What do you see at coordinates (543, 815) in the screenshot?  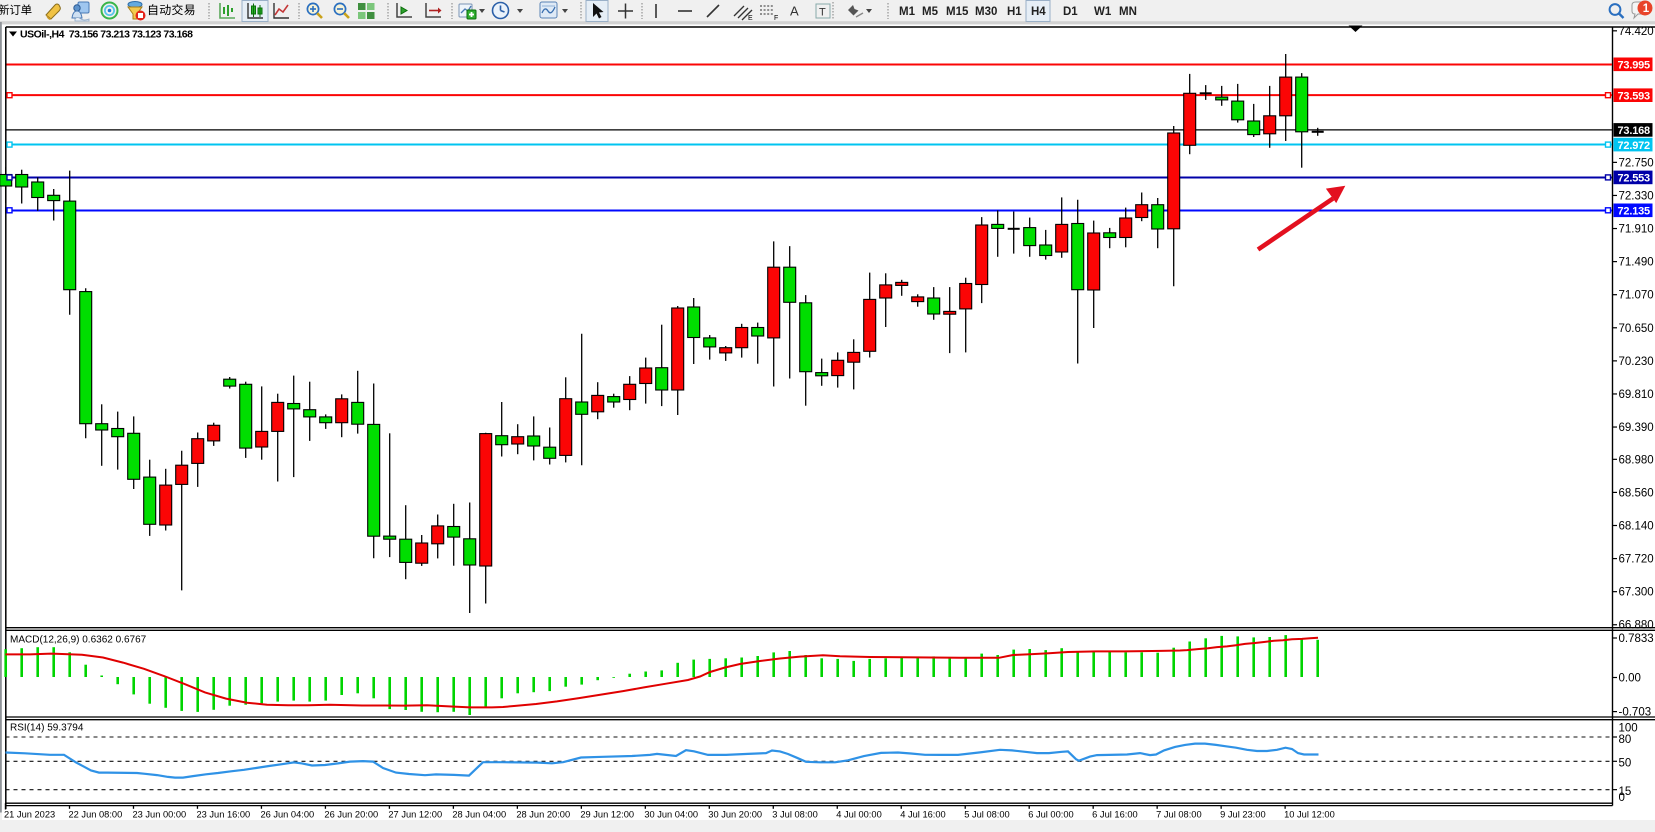 I see `svg-text: 28 Jun 20:00` at bounding box center [543, 815].